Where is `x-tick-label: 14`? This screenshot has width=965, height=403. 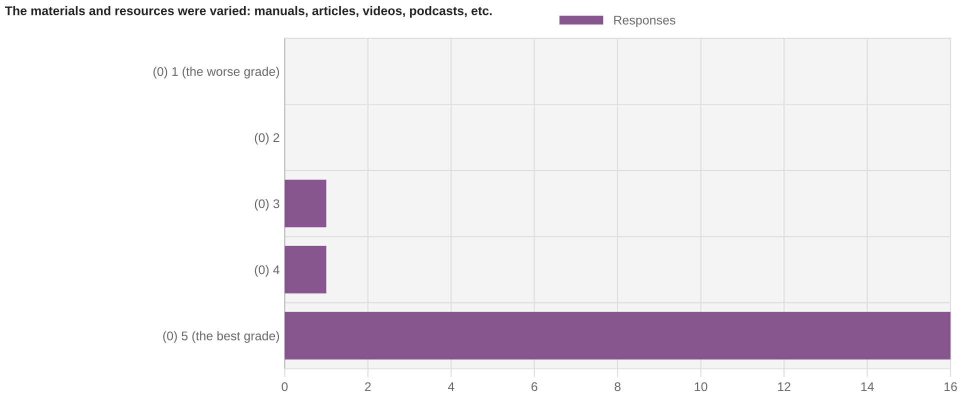
x-tick-label: 14 is located at coordinates (867, 386).